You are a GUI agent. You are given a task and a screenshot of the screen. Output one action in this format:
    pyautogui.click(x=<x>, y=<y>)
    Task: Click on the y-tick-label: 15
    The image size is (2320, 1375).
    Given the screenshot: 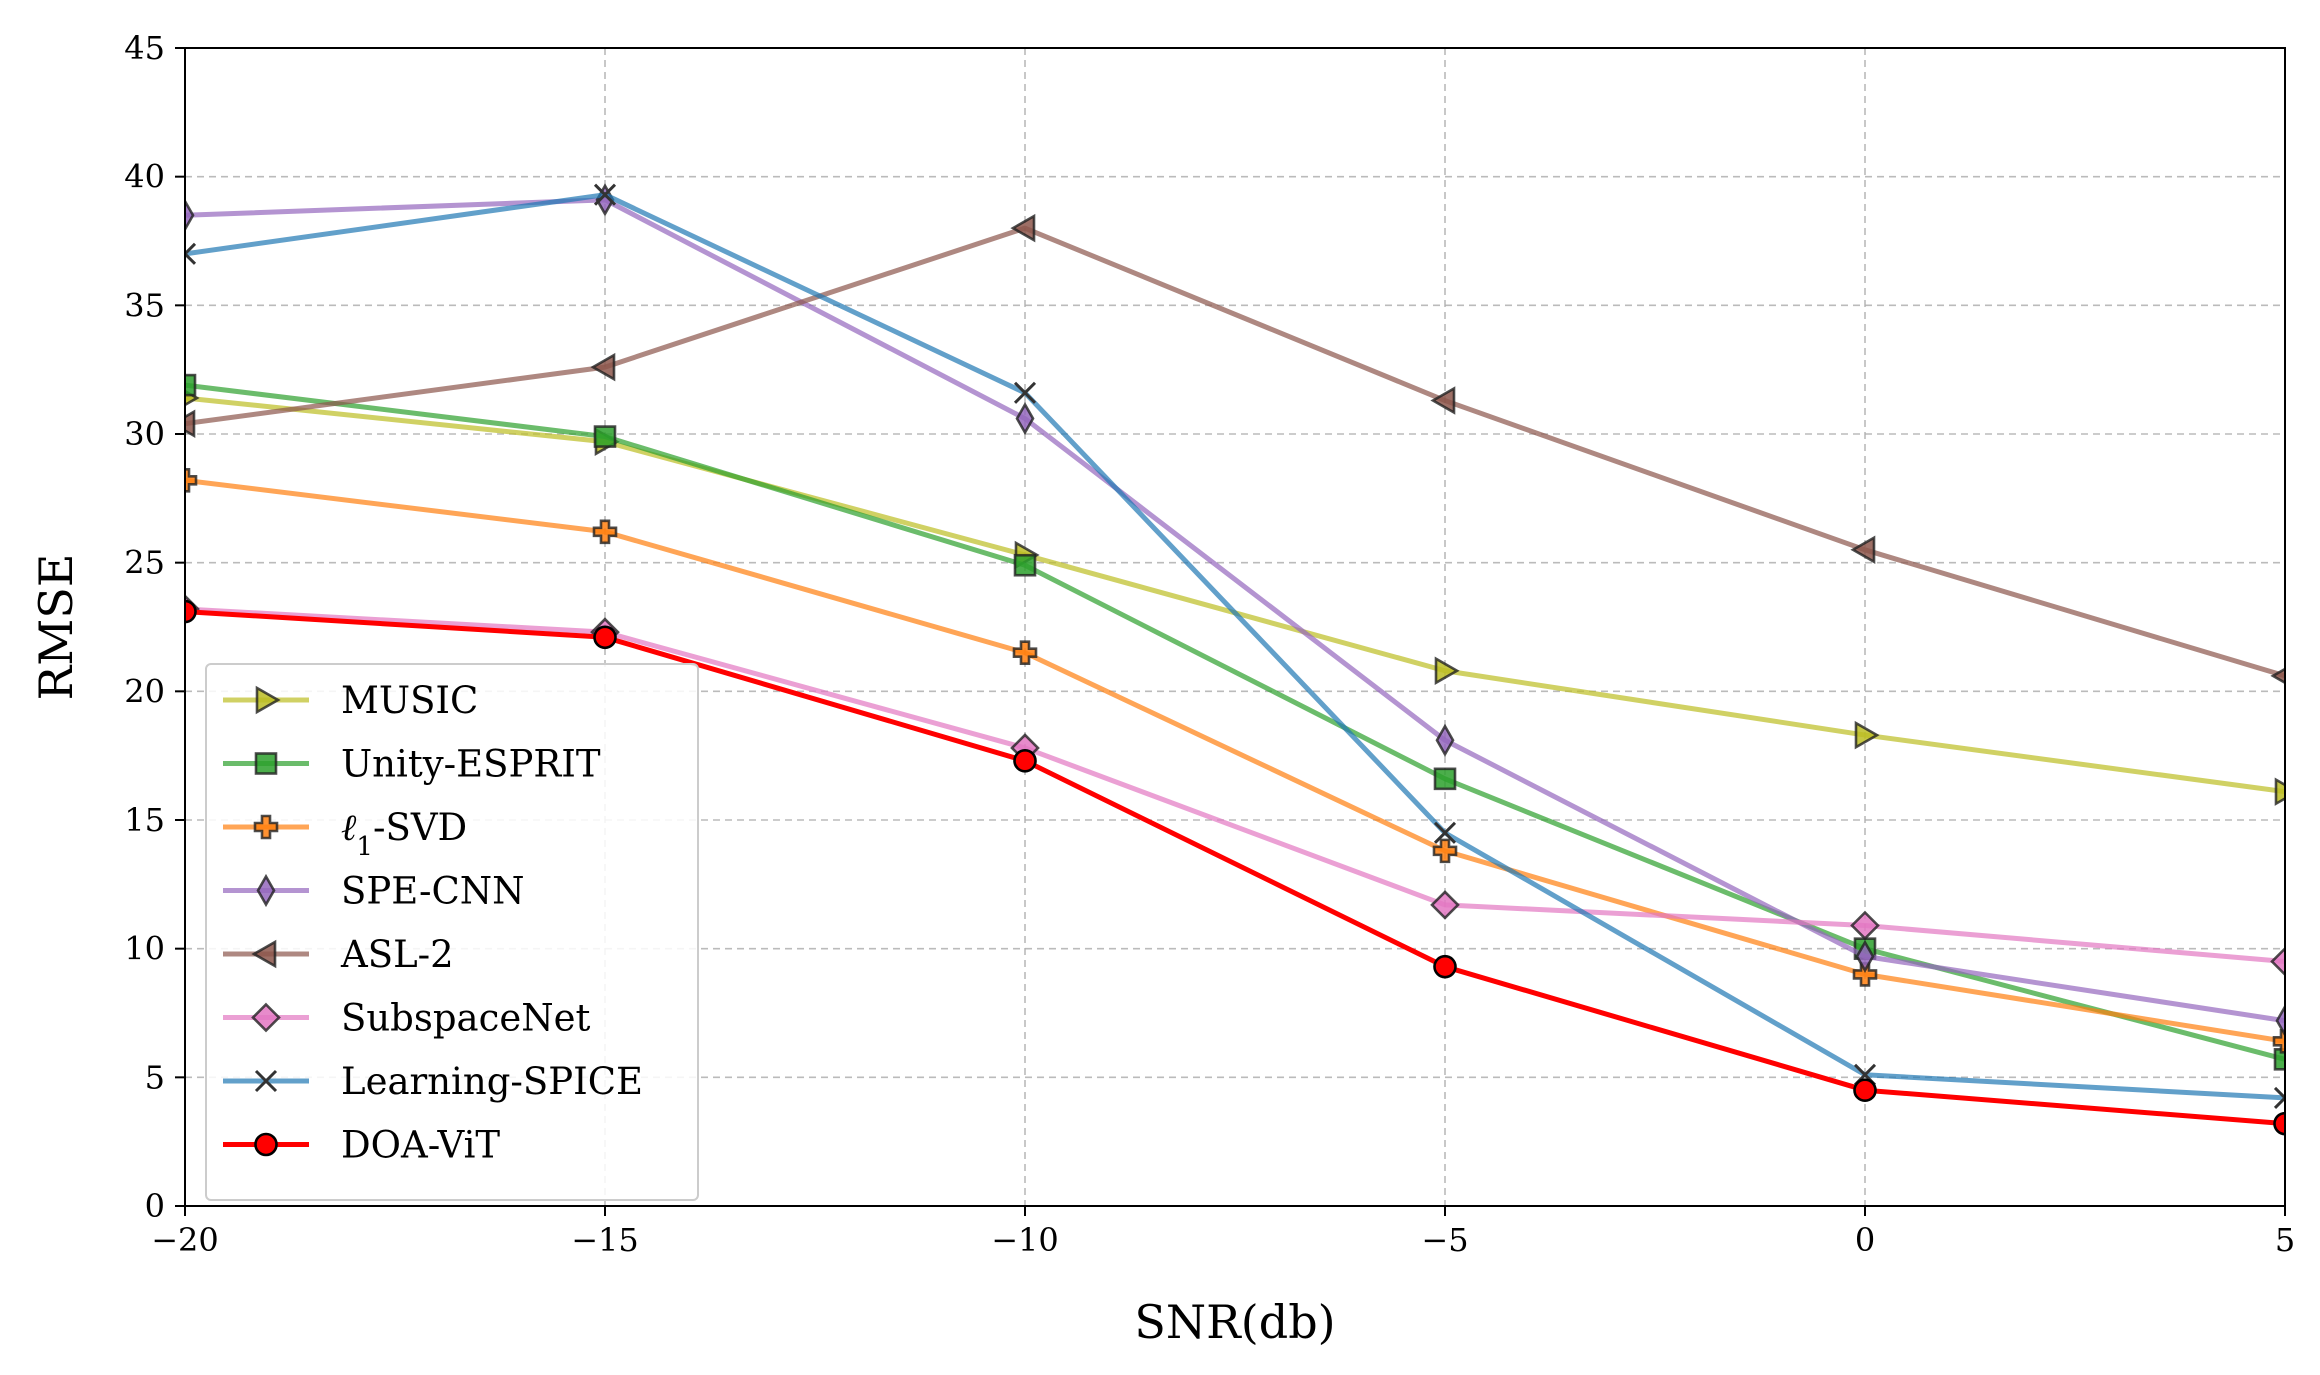 What is the action you would take?
    pyautogui.click(x=144, y=820)
    